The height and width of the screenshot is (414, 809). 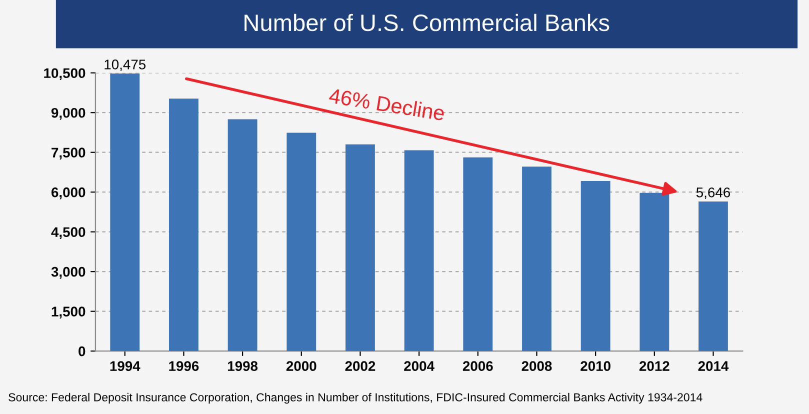 I want to click on data-label: 10,475, so click(x=125, y=66).